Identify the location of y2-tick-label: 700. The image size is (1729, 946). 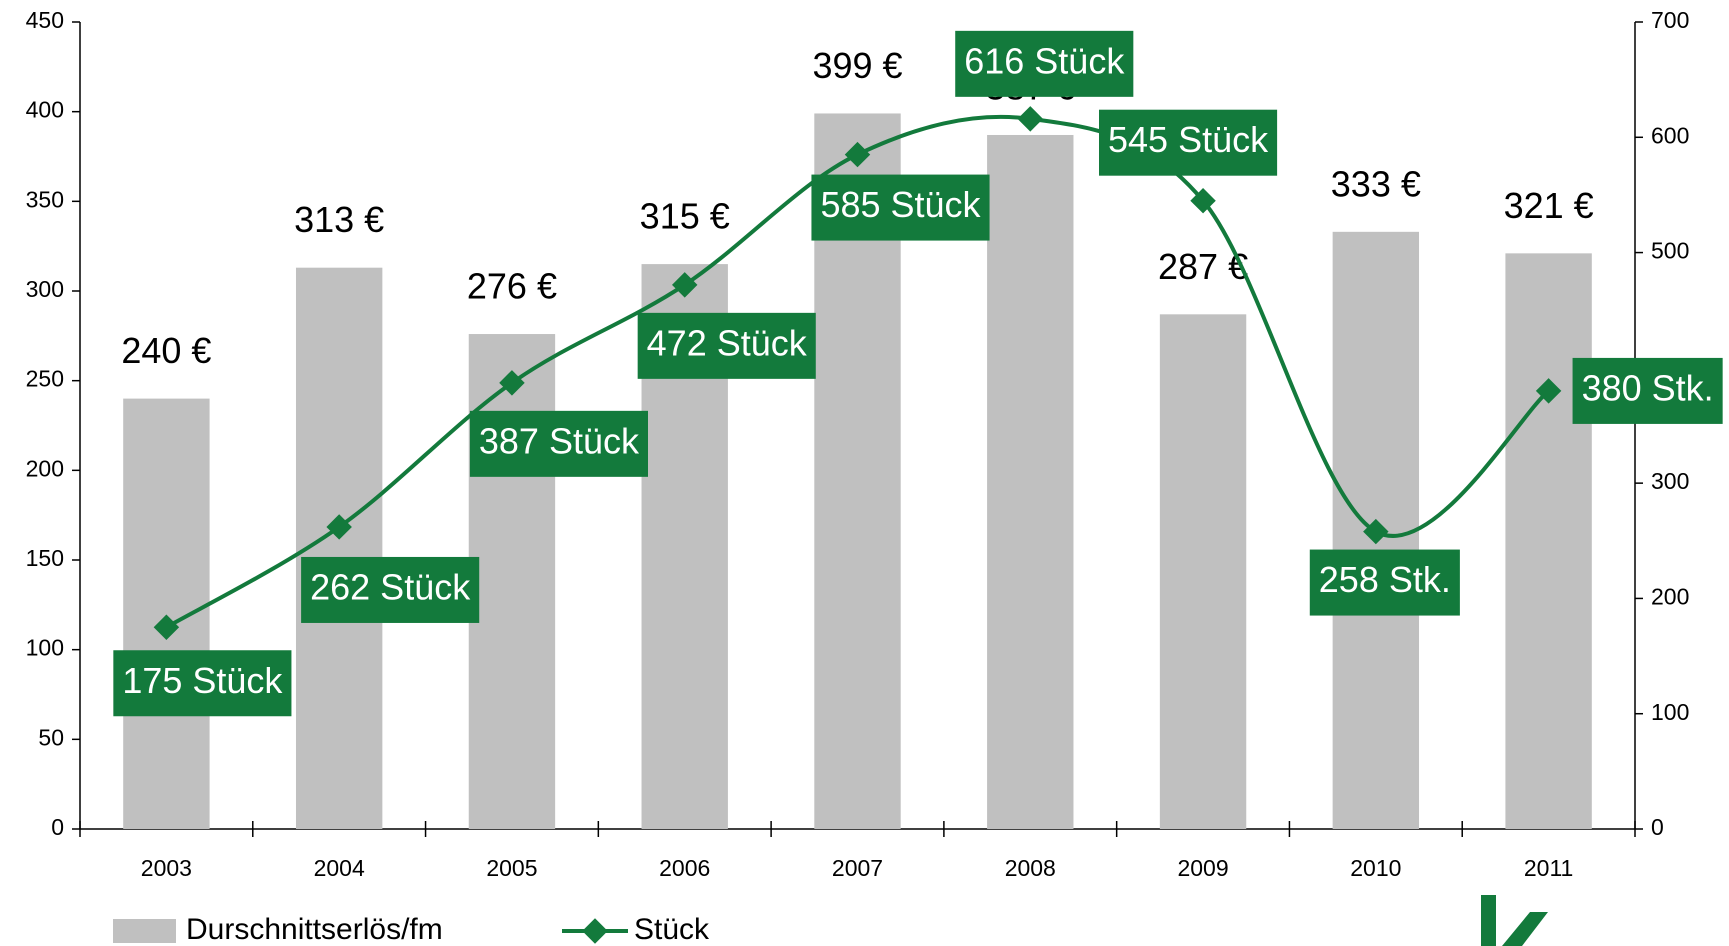
(1670, 20).